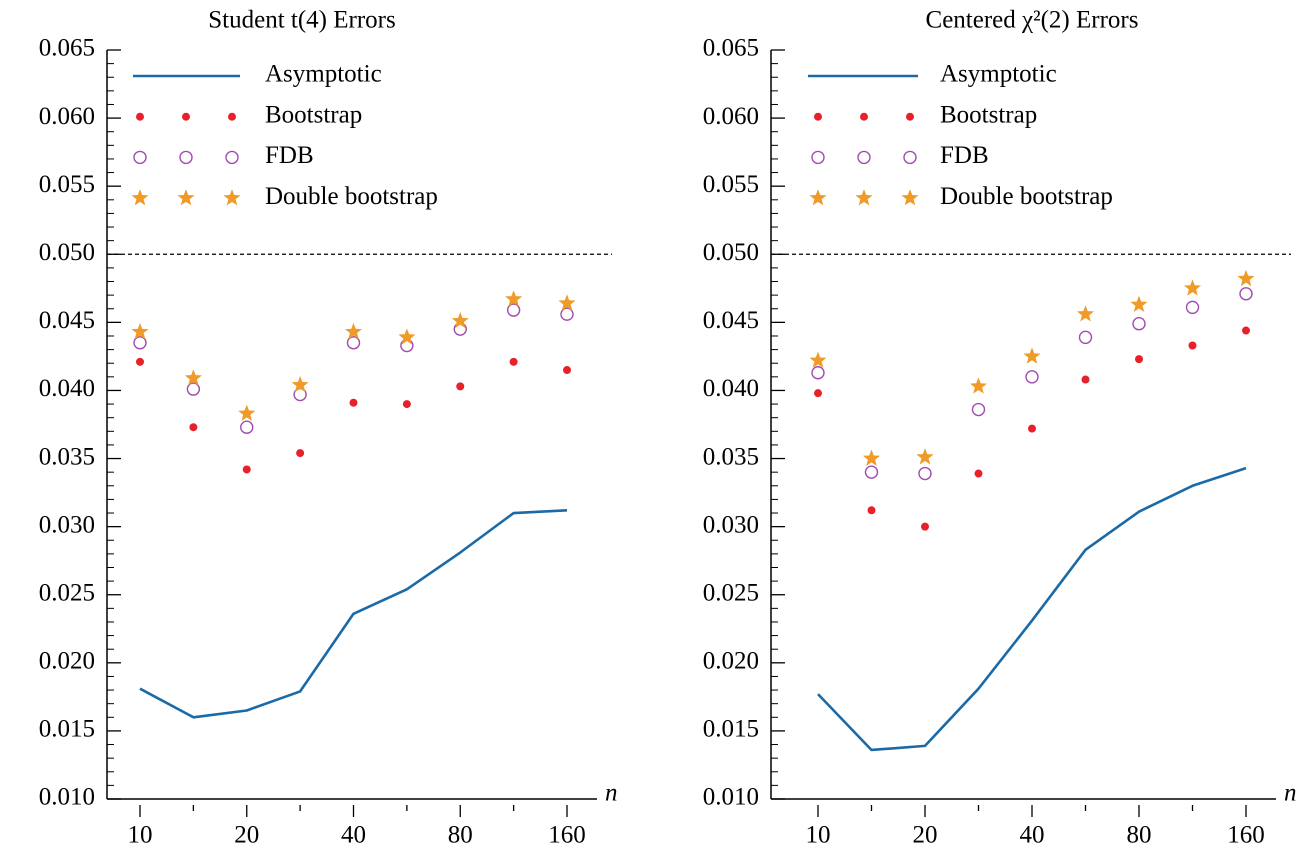 Image resolution: width=1315 pixels, height=859 pixels. I want to click on x-tick-label: 80, so click(460, 835).